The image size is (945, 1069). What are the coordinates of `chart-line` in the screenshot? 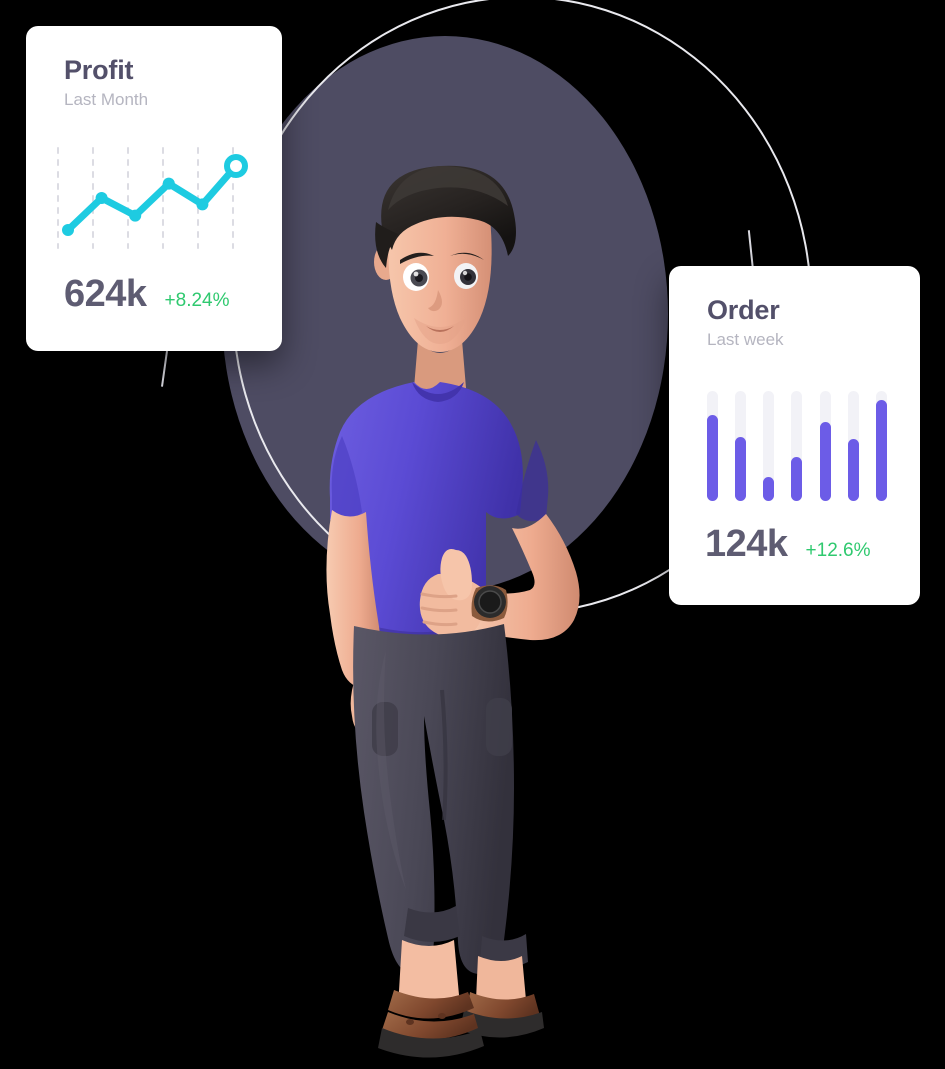 It's located at (152, 198).